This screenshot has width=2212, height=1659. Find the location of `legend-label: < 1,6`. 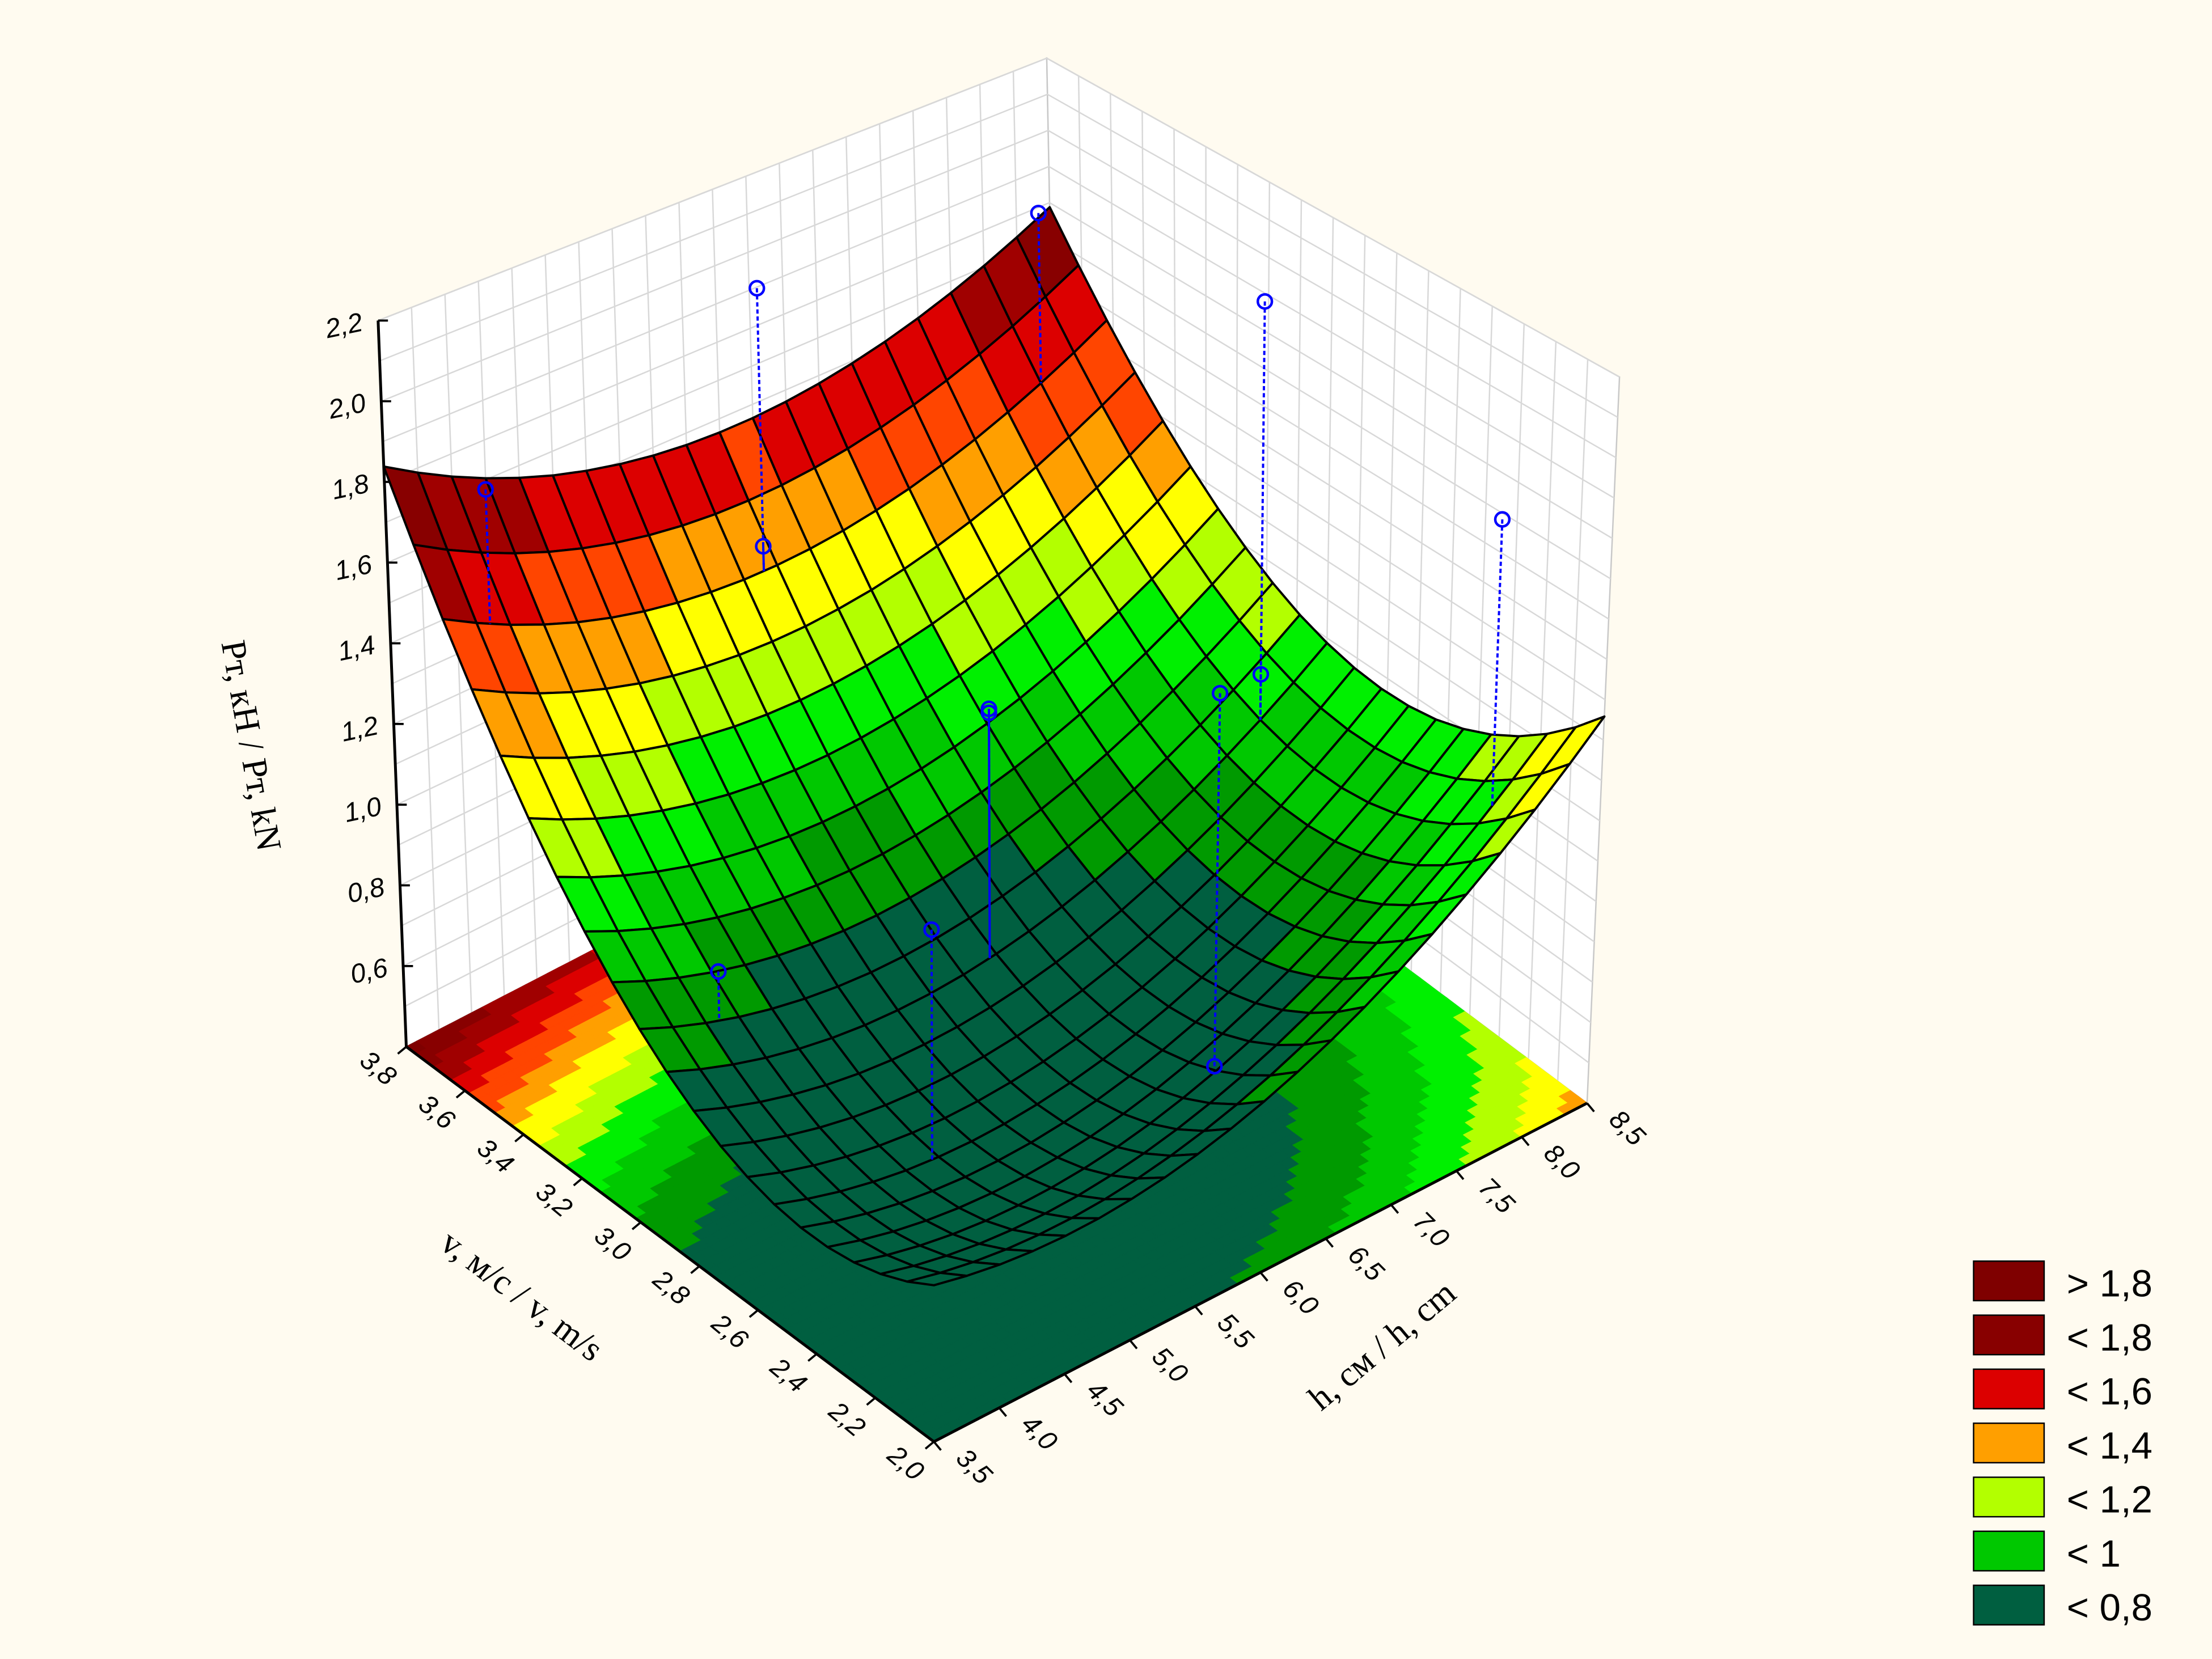

legend-label: < 1,6 is located at coordinates (2109, 1391).